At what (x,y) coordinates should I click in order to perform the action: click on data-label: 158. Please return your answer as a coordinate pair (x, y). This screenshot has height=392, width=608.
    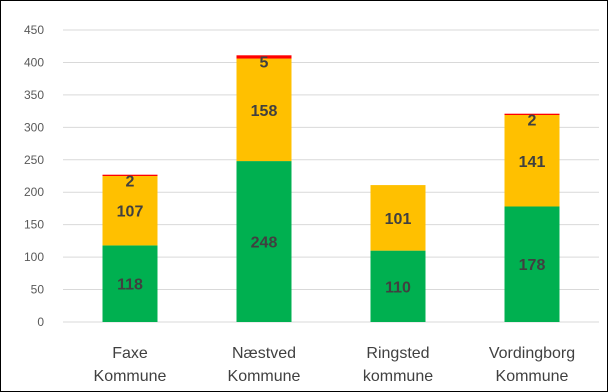
    Looking at the image, I should click on (264, 111).